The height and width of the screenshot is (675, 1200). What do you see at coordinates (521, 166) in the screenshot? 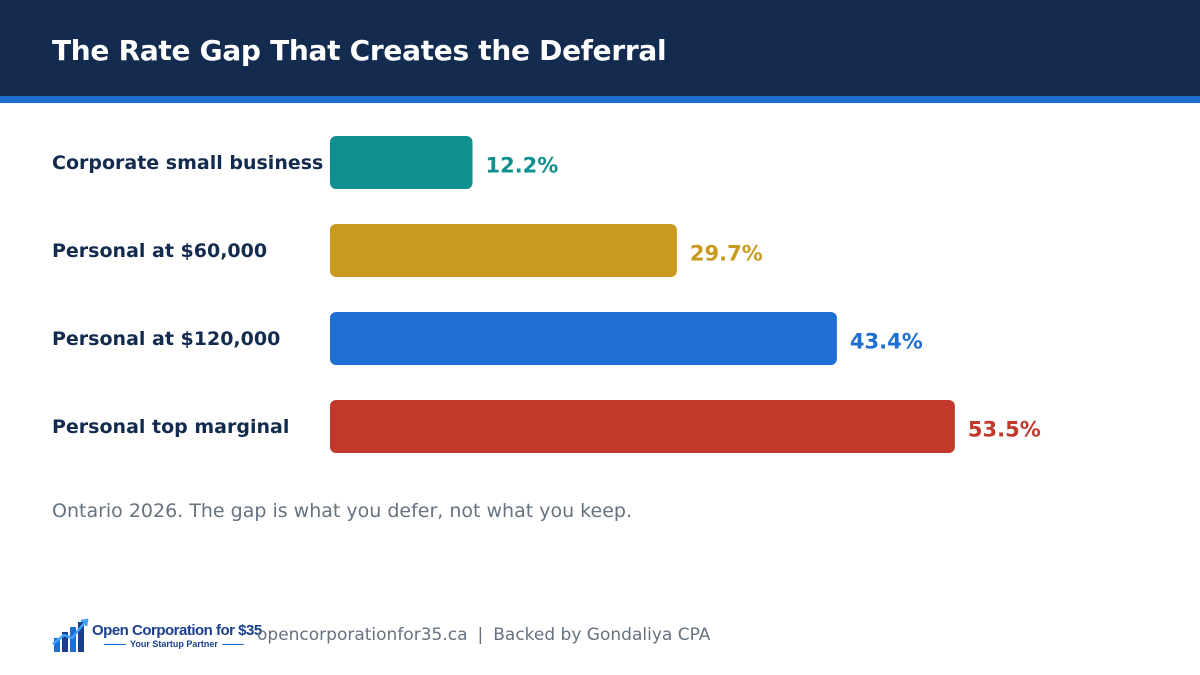
I see `bar-value-label: 12.2%` at bounding box center [521, 166].